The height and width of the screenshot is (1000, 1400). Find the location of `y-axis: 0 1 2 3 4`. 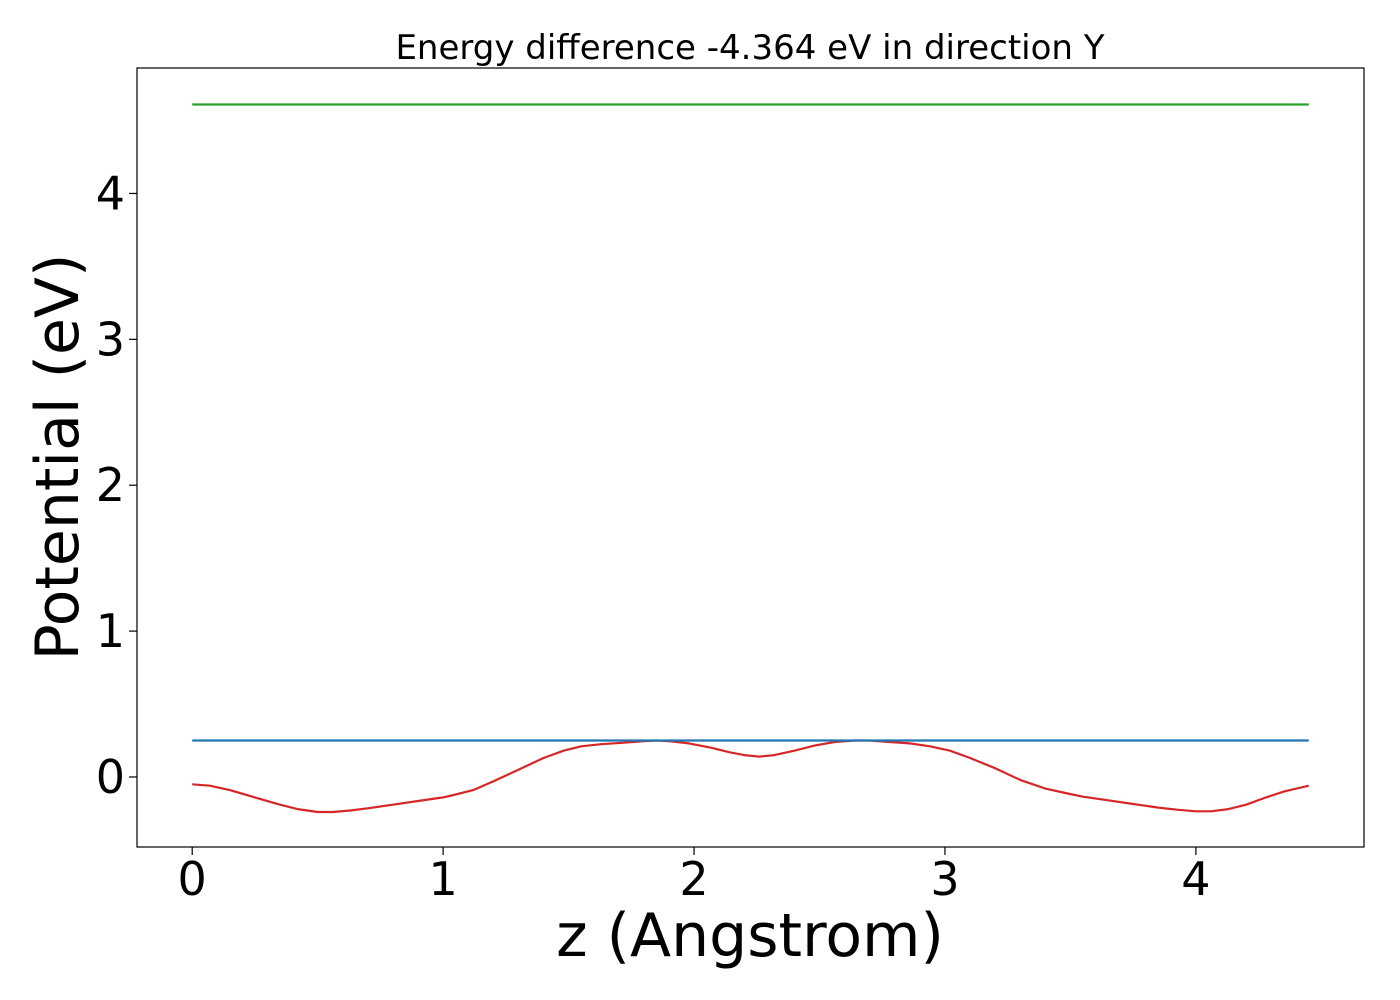

y-axis: 0 1 2 3 4 is located at coordinates (116, 485).